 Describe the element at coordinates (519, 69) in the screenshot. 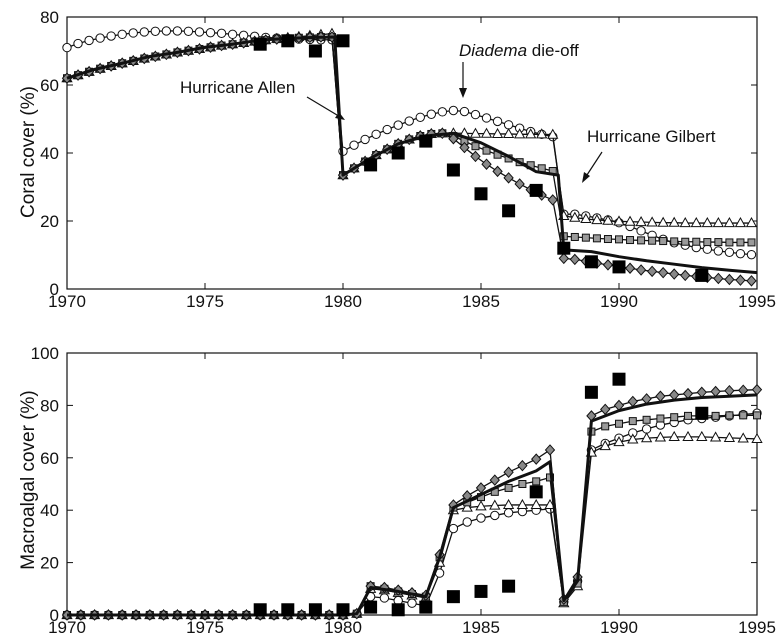

I see `annotation-diadema-die-off: Diadema die-off` at that location.